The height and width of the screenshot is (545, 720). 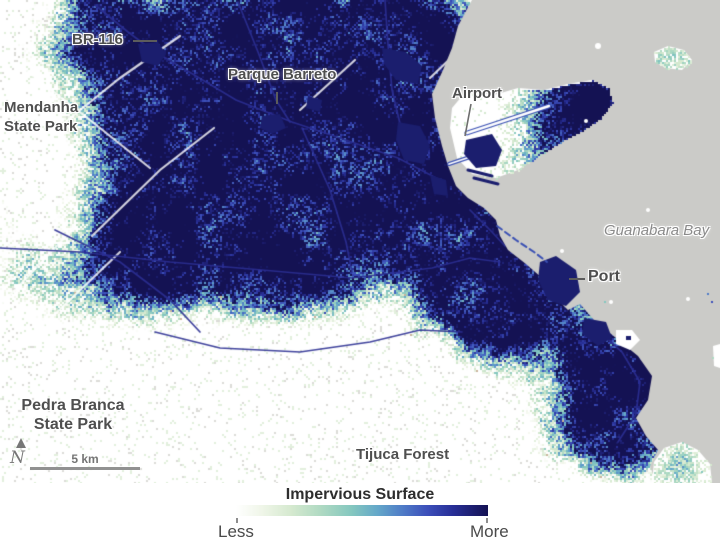 I want to click on legend-label-more: More, so click(x=489, y=531).